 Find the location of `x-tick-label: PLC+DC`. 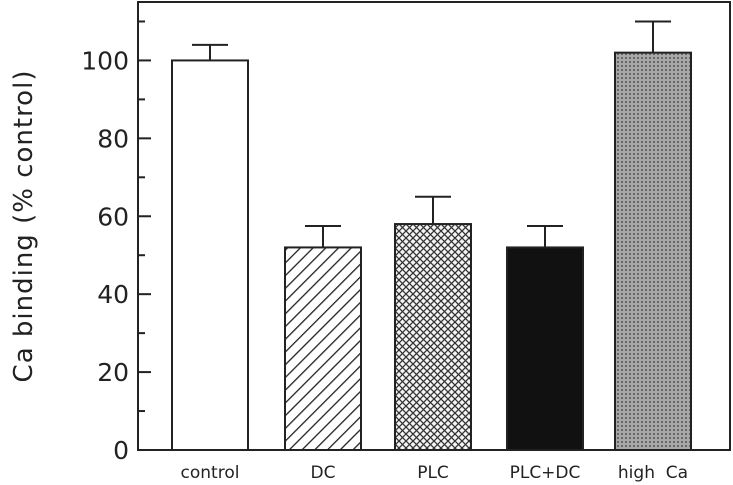

x-tick-label: PLC+DC is located at coordinates (545, 473).